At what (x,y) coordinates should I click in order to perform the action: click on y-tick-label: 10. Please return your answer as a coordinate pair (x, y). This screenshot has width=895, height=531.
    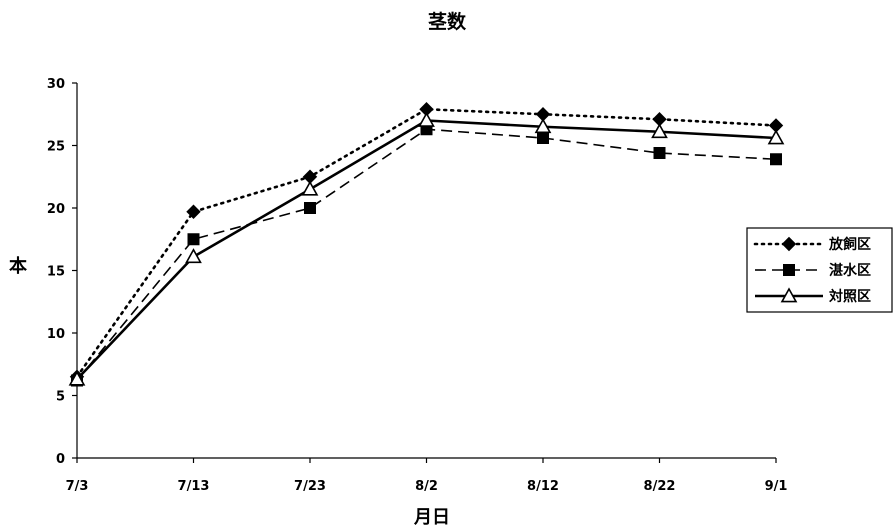
    Looking at the image, I should click on (56, 334).